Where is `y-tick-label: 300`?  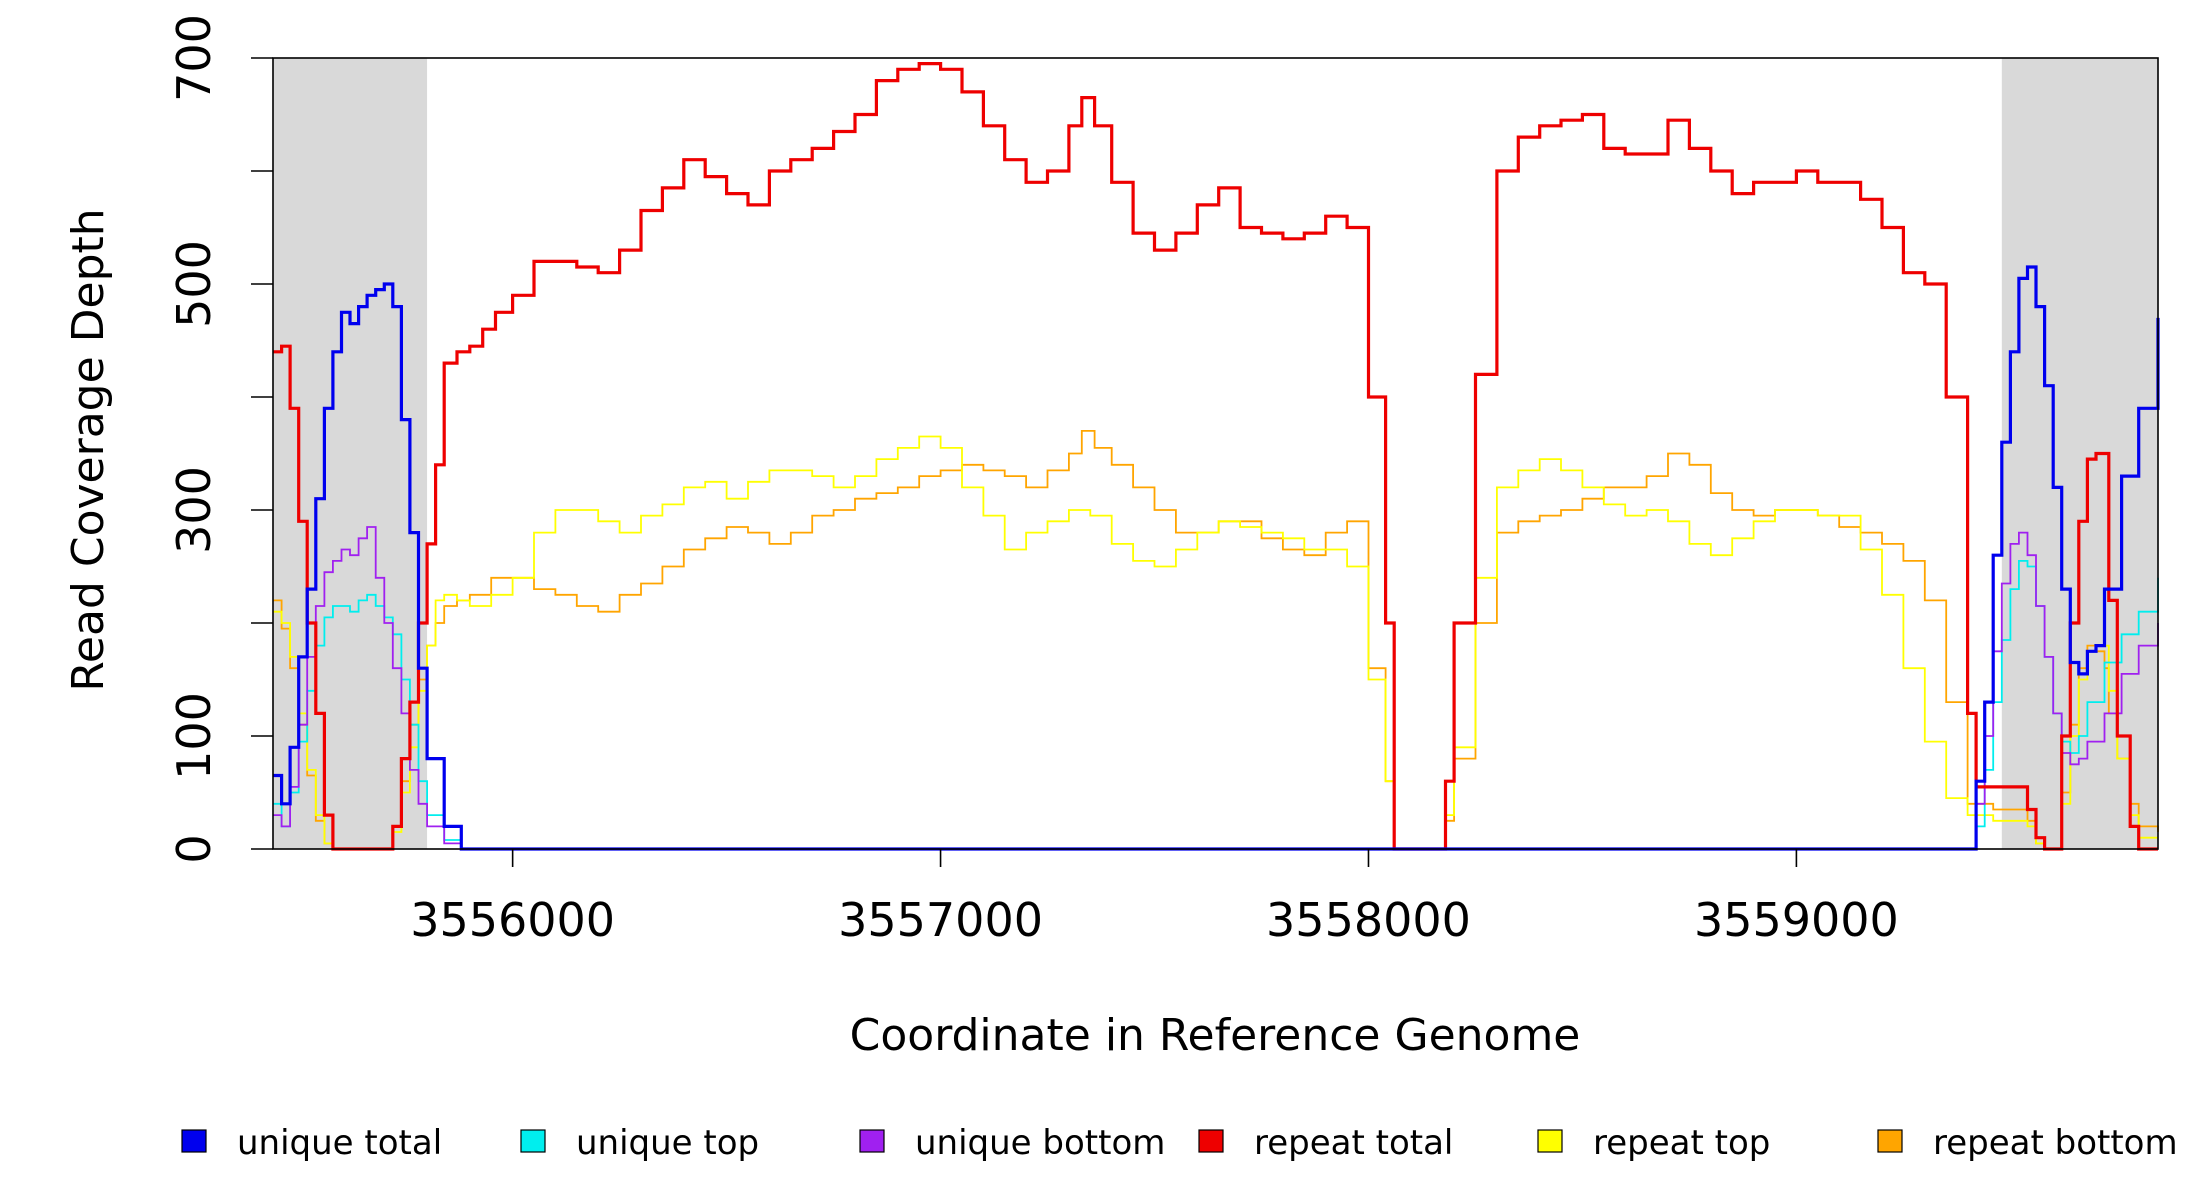 y-tick-label: 300 is located at coordinates (194, 510).